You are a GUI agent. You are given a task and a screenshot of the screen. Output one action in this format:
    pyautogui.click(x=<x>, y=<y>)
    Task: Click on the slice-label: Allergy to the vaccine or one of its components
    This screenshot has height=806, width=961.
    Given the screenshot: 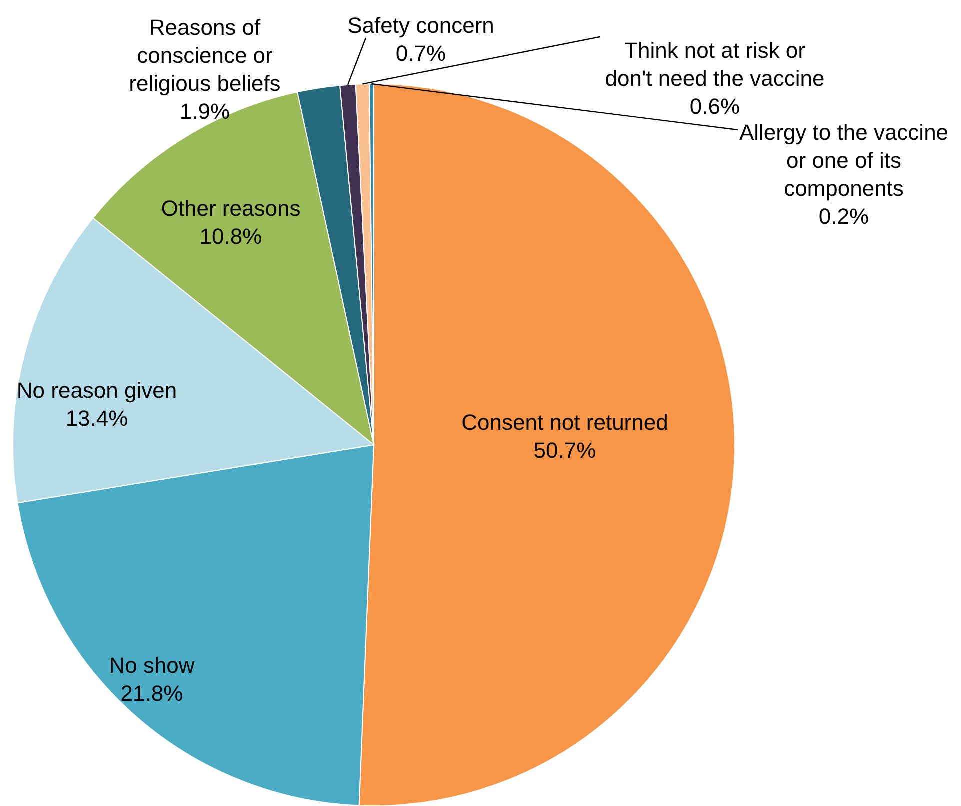 What is the action you would take?
    pyautogui.click(x=844, y=160)
    